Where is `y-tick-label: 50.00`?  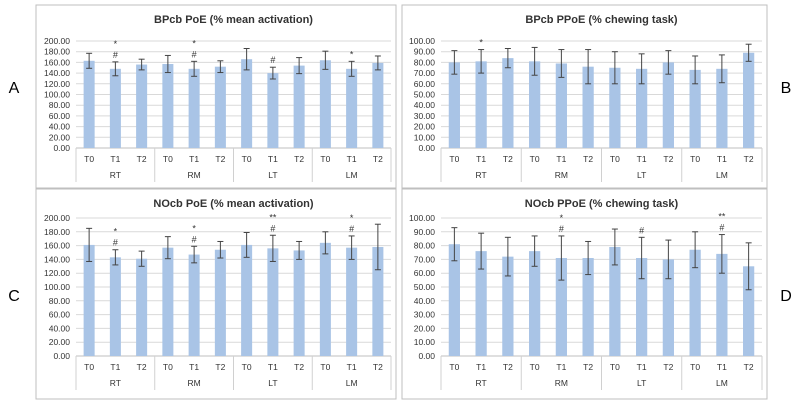
y-tick-label: 50.00 is located at coordinates (425, 287).